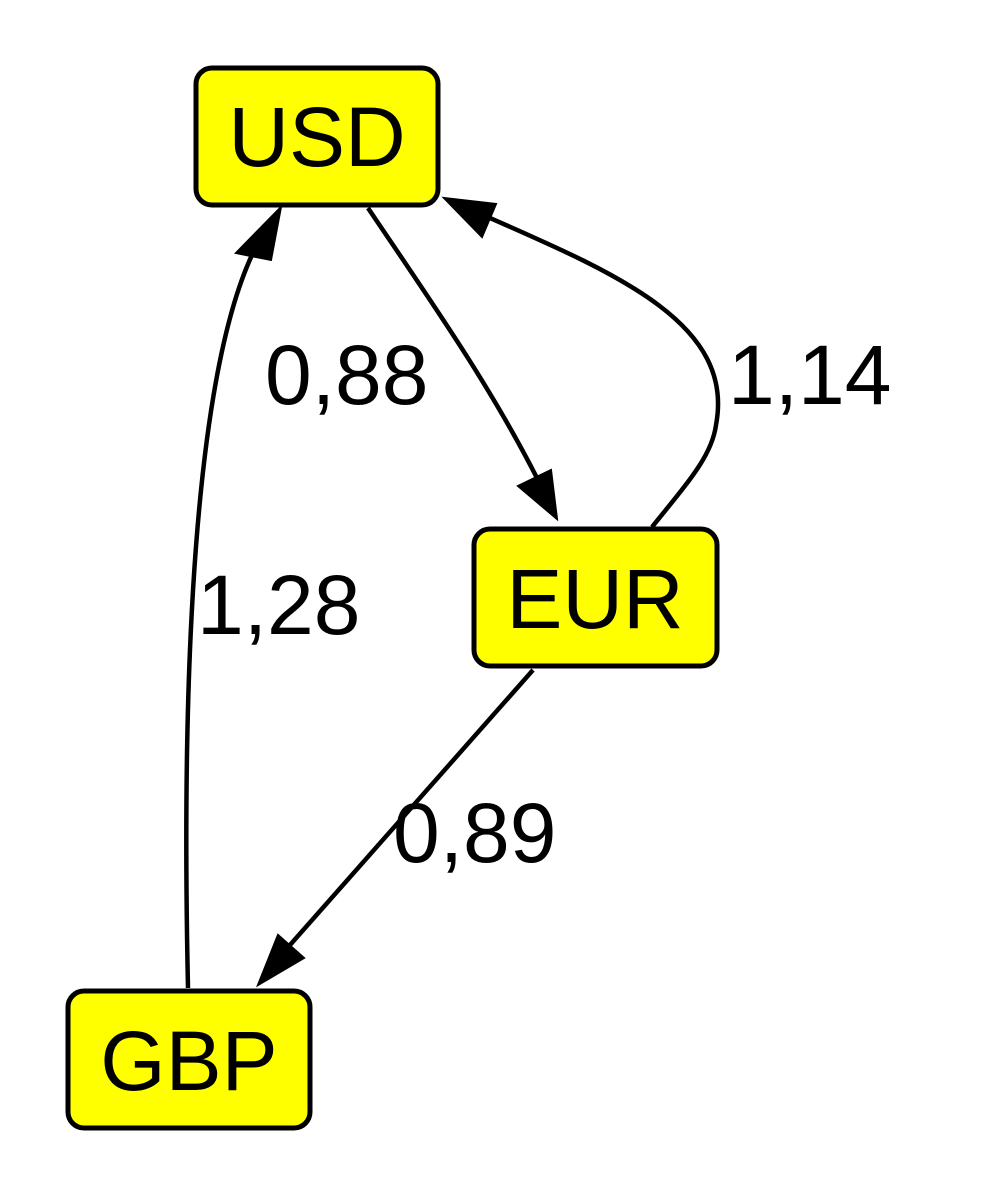 The image size is (1000, 1196). Describe the element at coordinates (810, 375) in the screenshot. I see `edge-eur-to-usd-label: 1,14` at that location.